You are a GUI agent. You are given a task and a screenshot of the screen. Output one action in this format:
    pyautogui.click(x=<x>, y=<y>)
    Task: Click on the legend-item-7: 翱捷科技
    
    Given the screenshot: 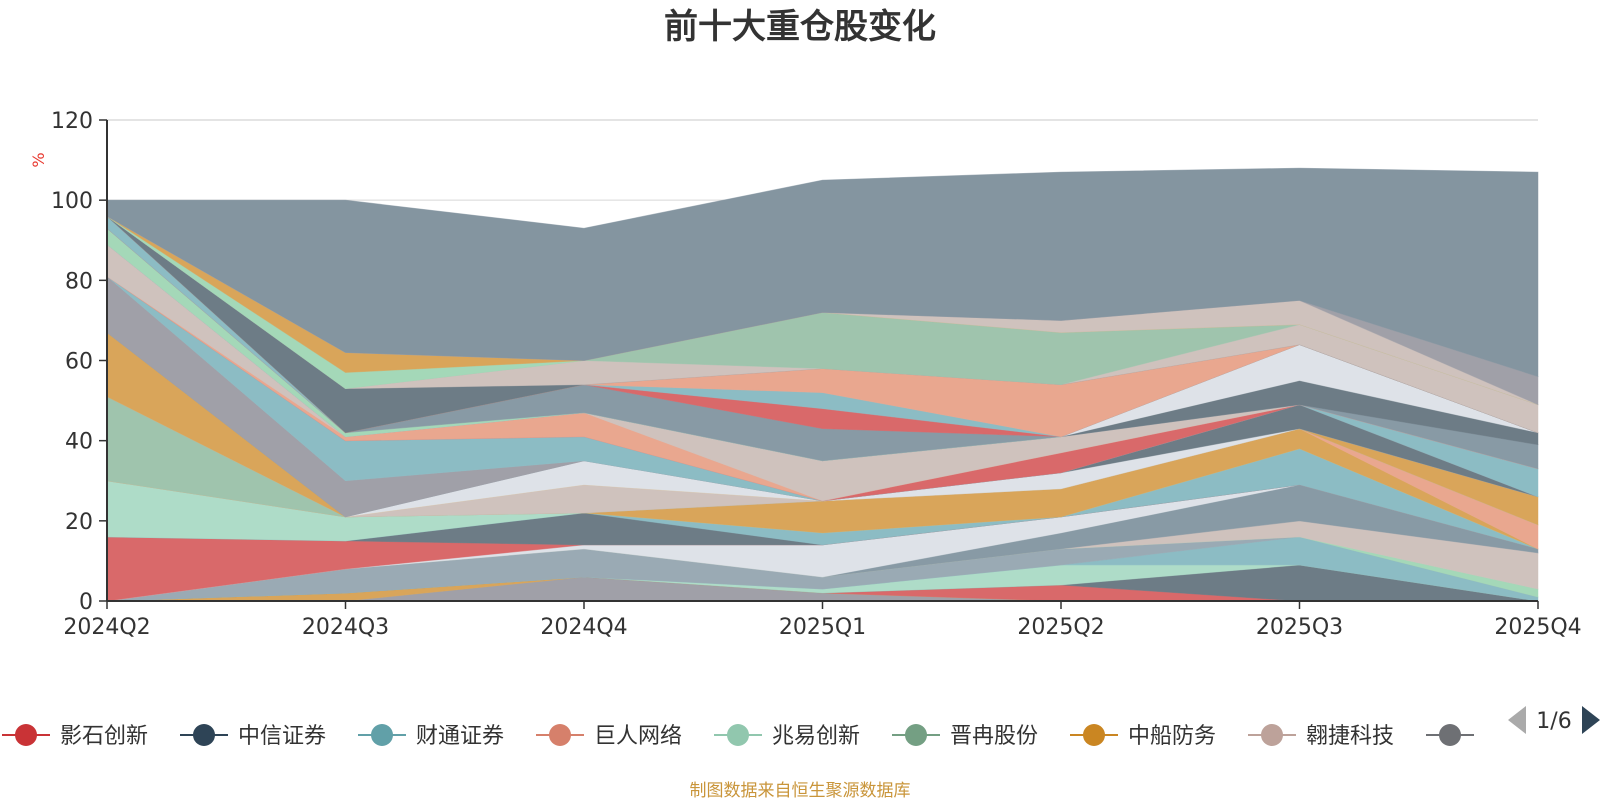 What is the action you would take?
    pyautogui.click(x=1321, y=736)
    